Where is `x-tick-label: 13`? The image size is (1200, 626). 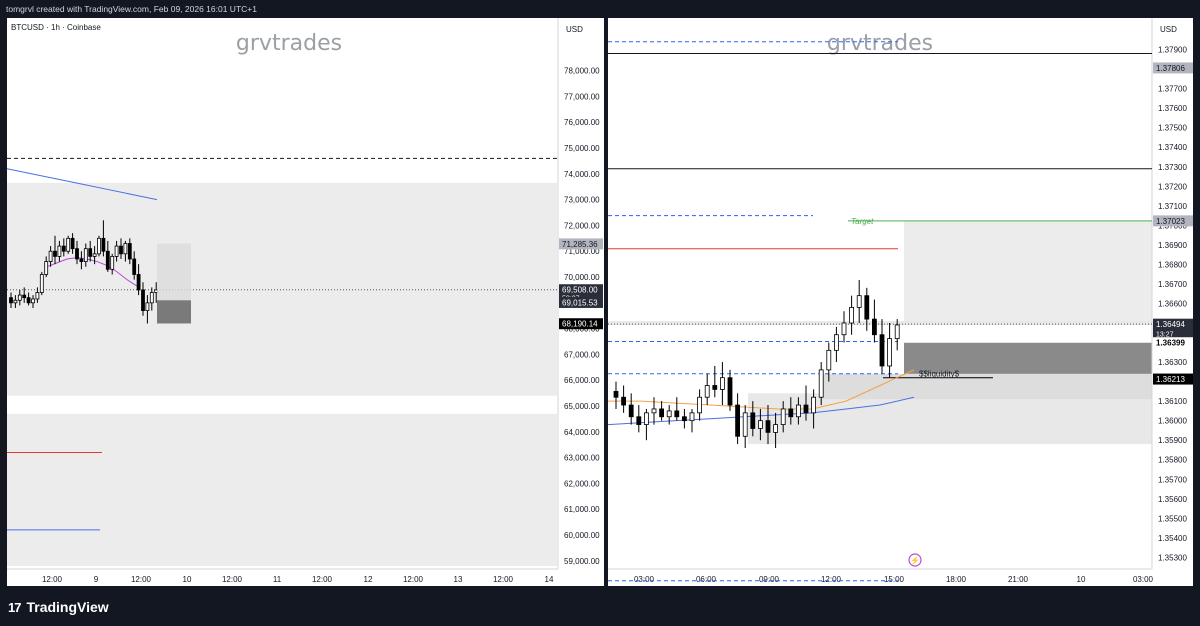 x-tick-label: 13 is located at coordinates (458, 579).